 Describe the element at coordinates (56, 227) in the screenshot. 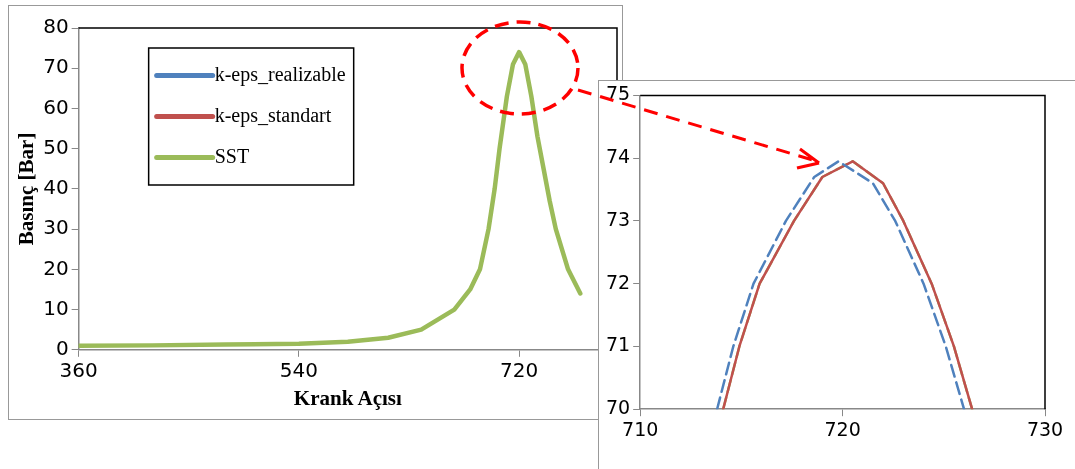

I see `y-tick-label: 30` at that location.